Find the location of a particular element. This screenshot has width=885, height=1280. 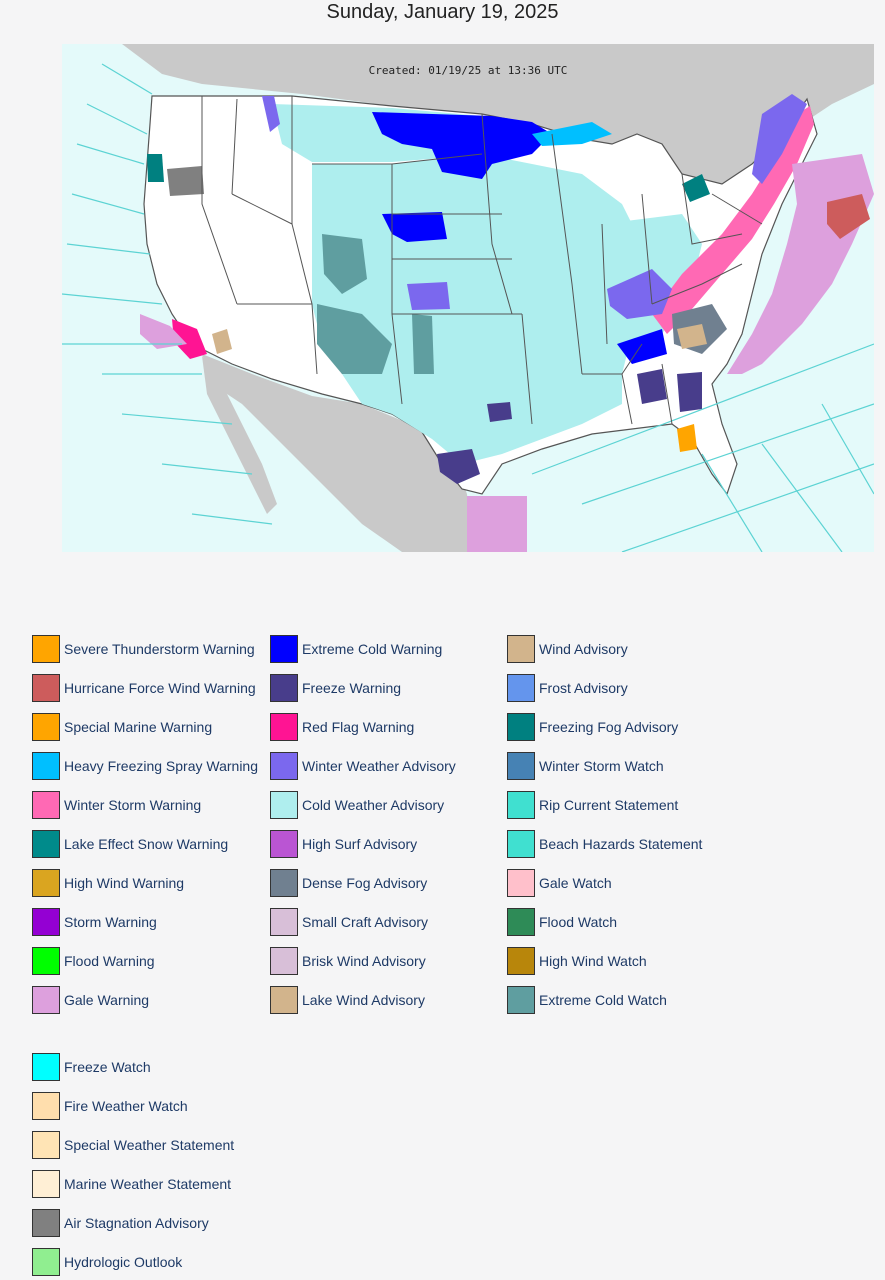

legend-item-freeze-watch: Freeze Watch is located at coordinates (91, 1067).